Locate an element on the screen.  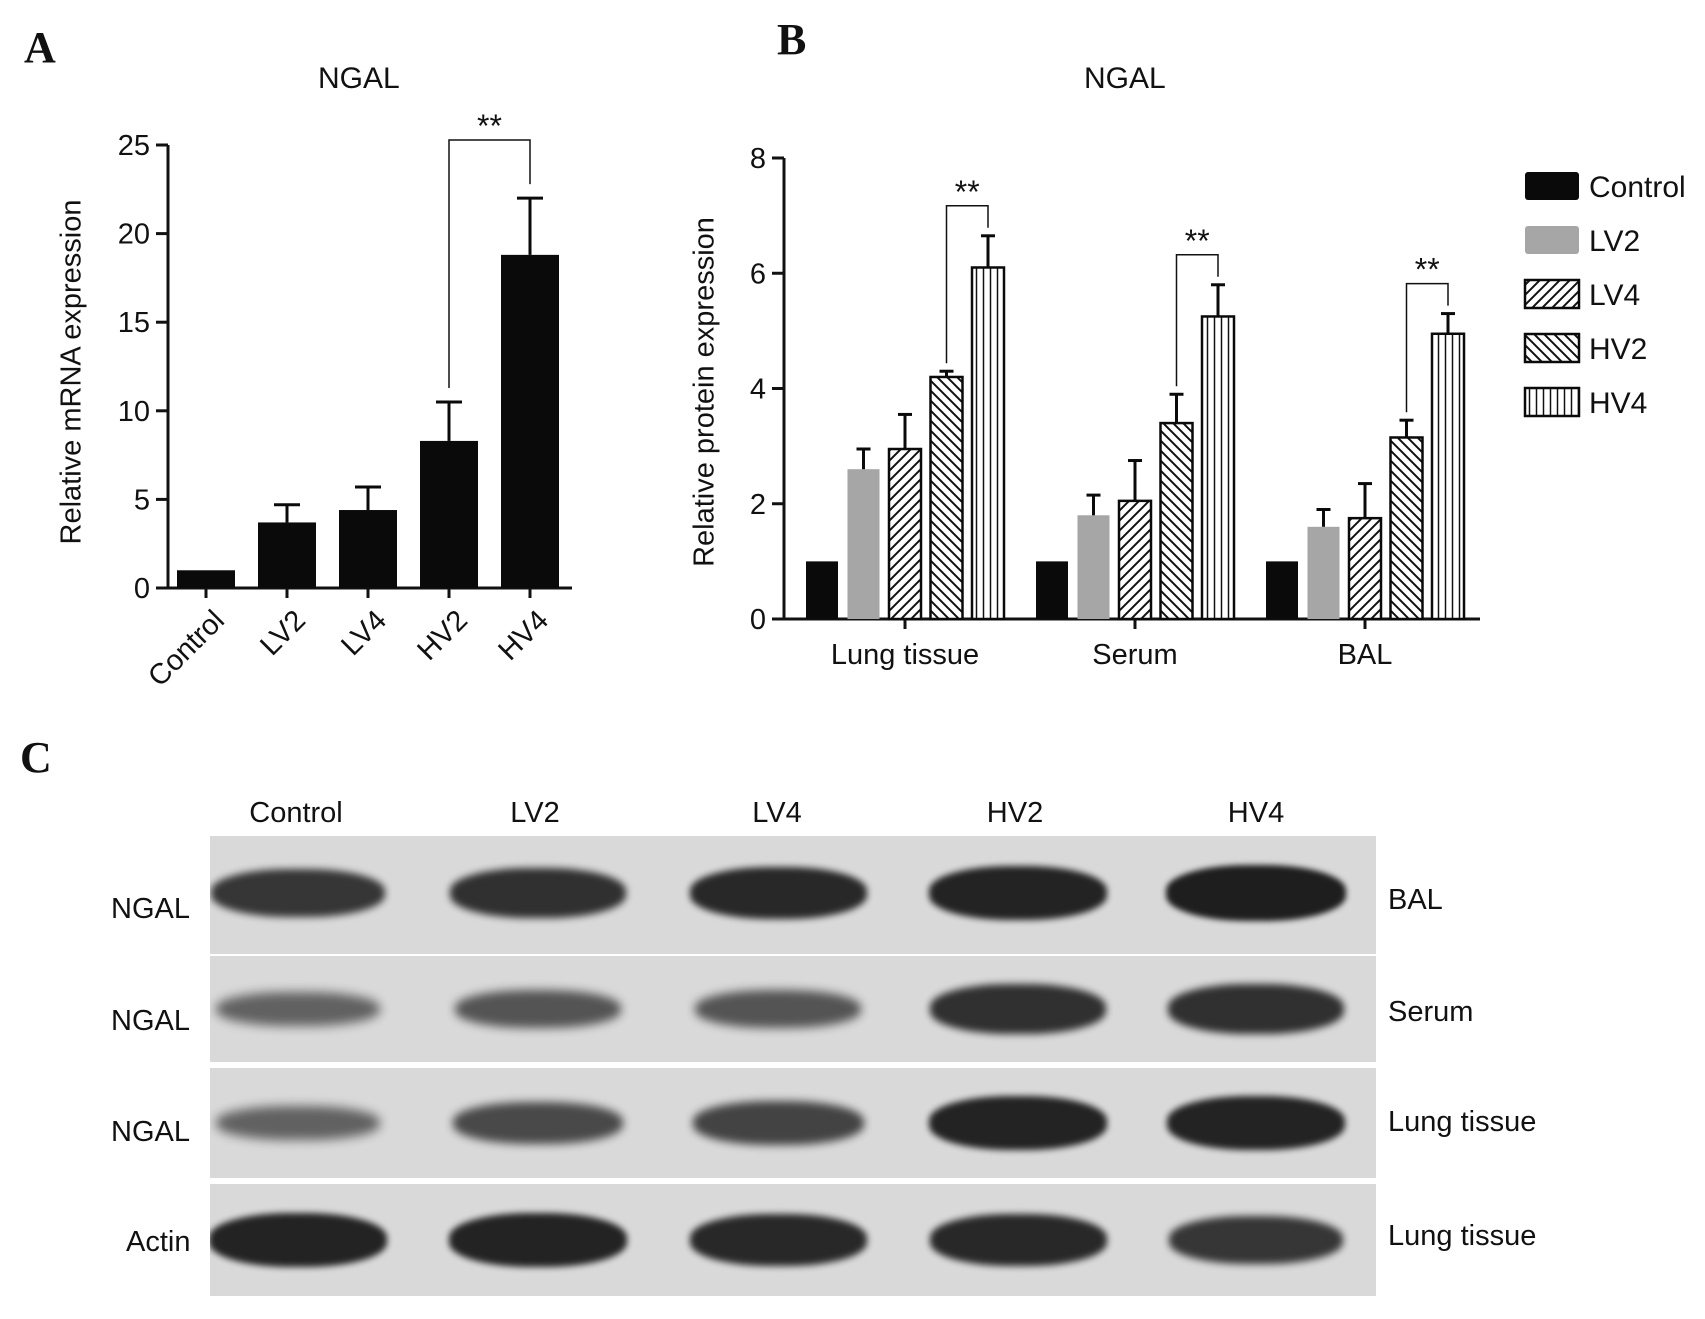
bar-bal-lv4 is located at coordinates (1365, 568).